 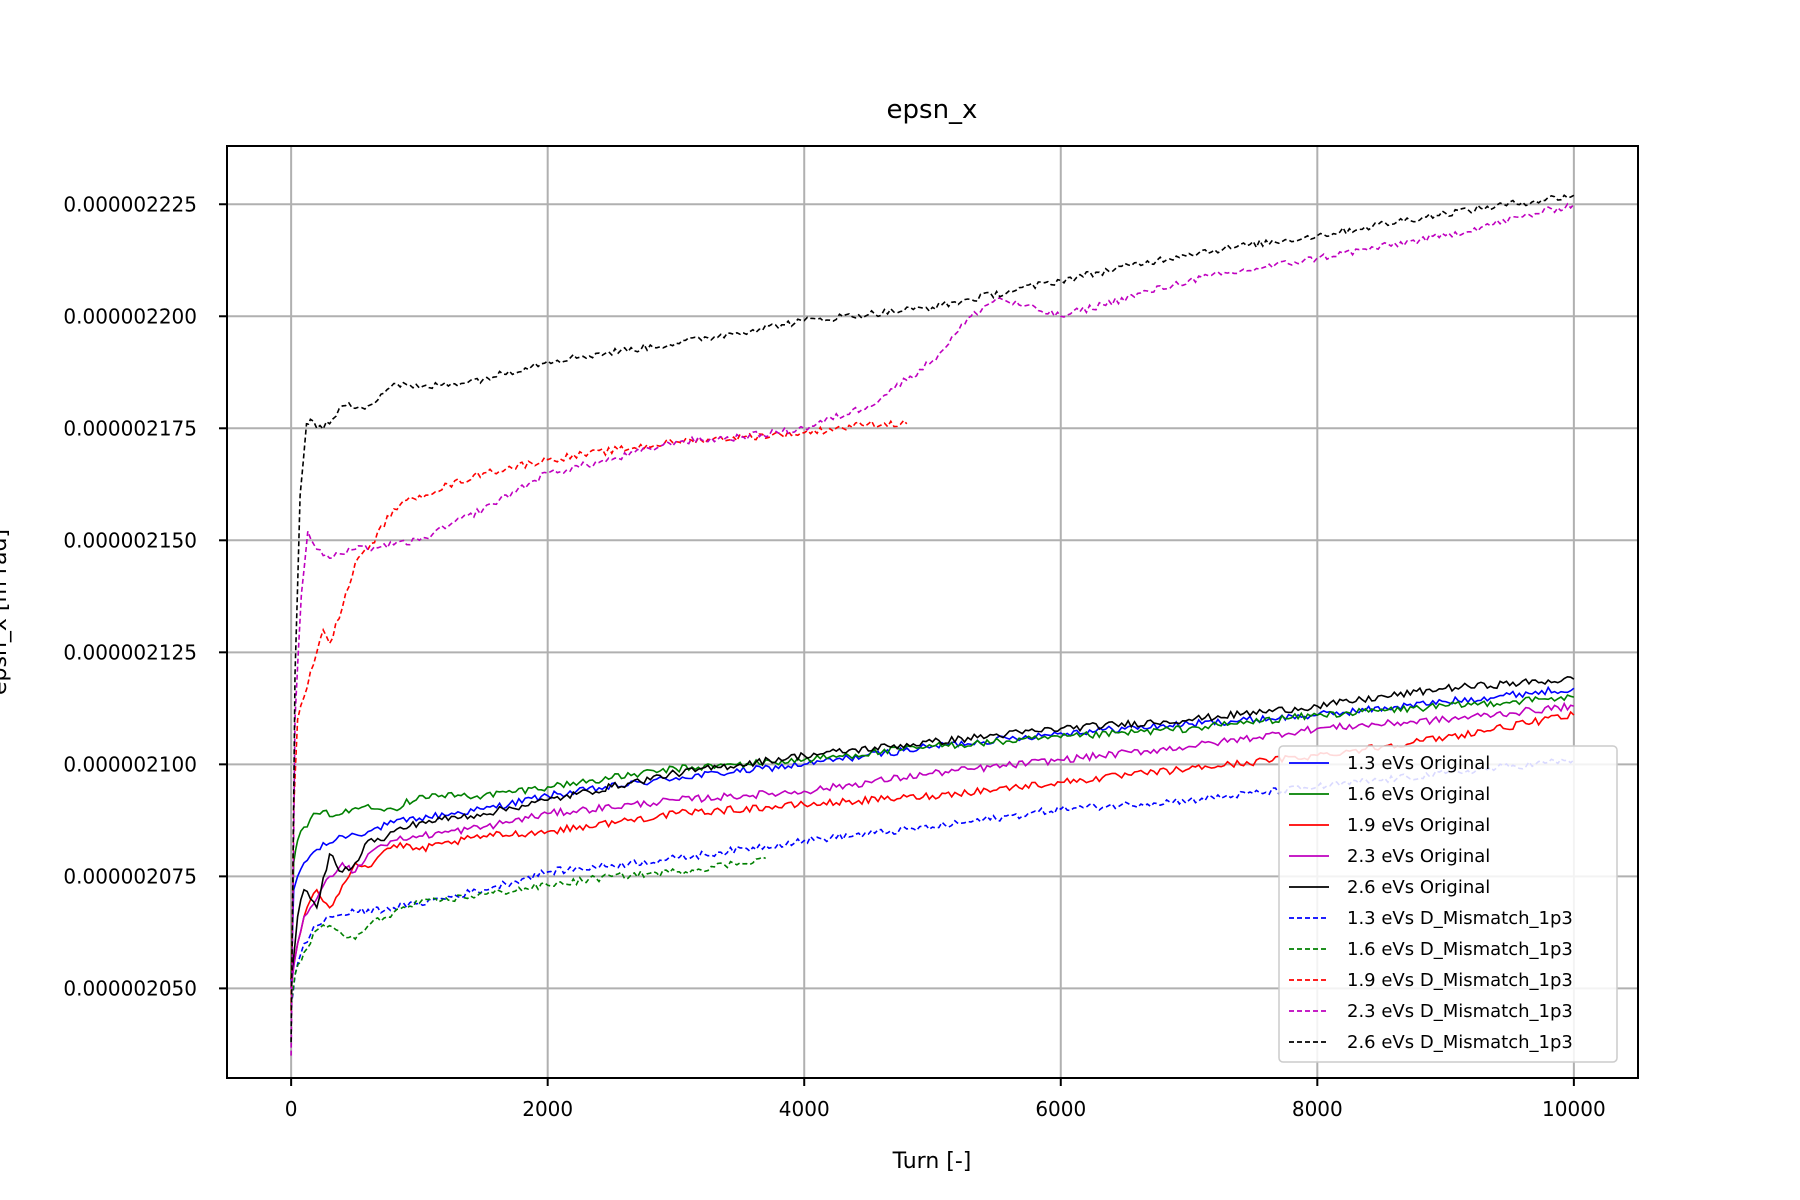 I want to click on y-tick-label: 0.000002125, so click(x=130, y=652).